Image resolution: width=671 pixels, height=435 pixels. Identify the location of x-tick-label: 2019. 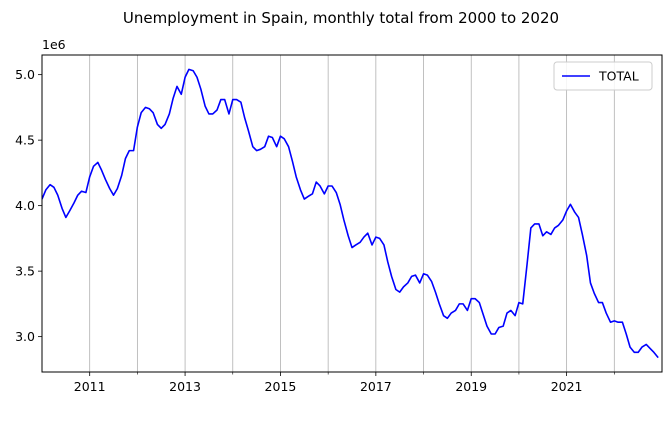
(471, 386).